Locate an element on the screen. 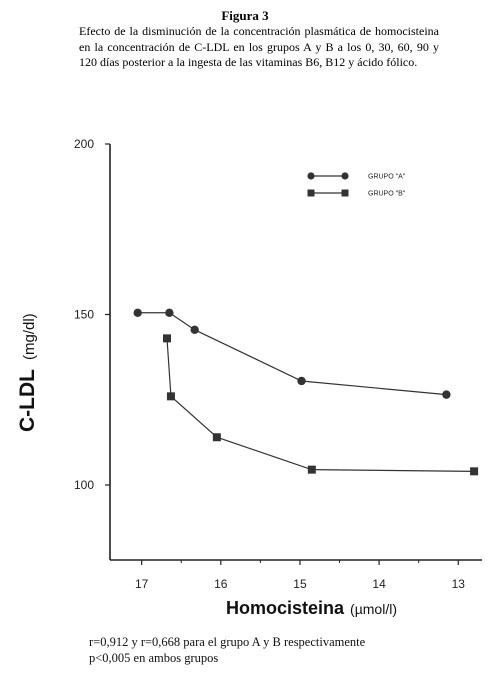 Image resolution: width=490 pixels, height=675 pixels. y-tick-label: 100 is located at coordinates (84, 485).